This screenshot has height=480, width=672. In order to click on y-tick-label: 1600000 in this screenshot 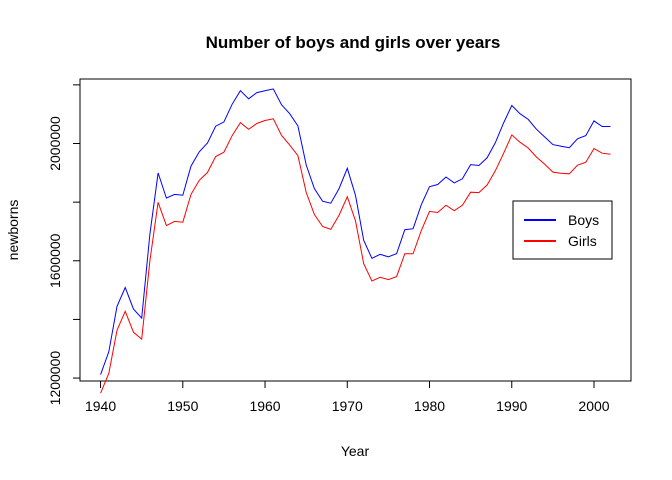, I will do `click(55, 260)`.